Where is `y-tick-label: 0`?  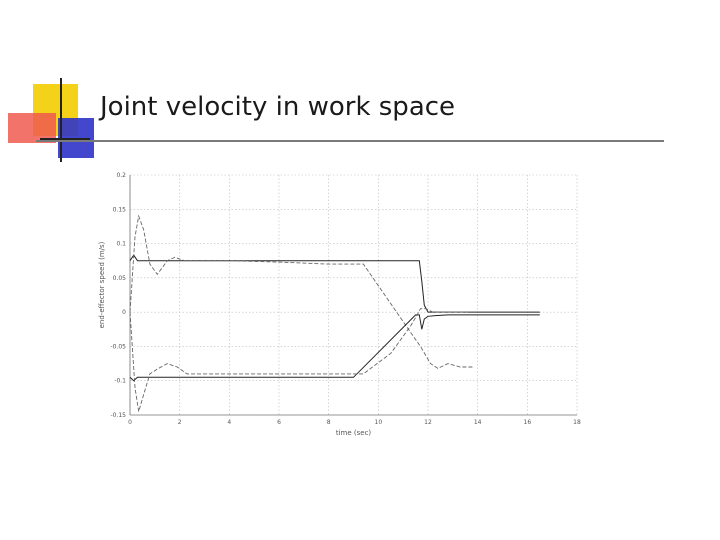 y-tick-label: 0 is located at coordinates (124, 312).